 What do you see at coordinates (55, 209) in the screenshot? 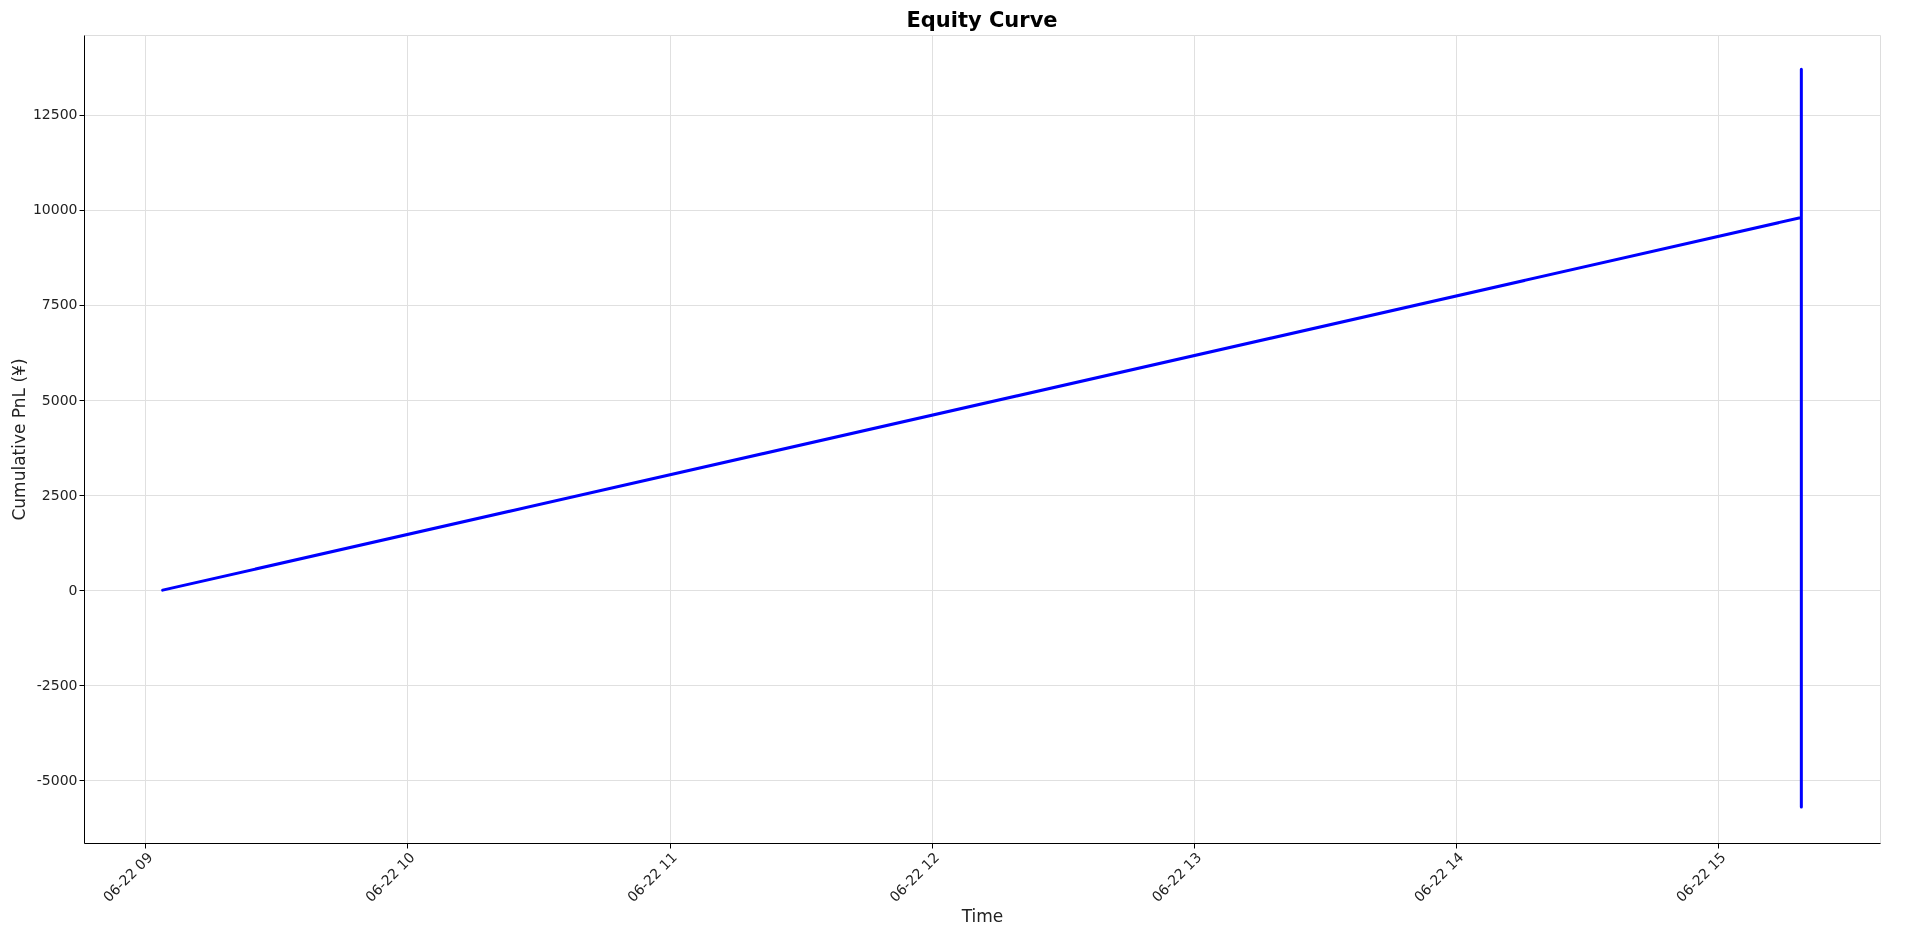
I see `y-tick-label: 10000` at bounding box center [55, 209].